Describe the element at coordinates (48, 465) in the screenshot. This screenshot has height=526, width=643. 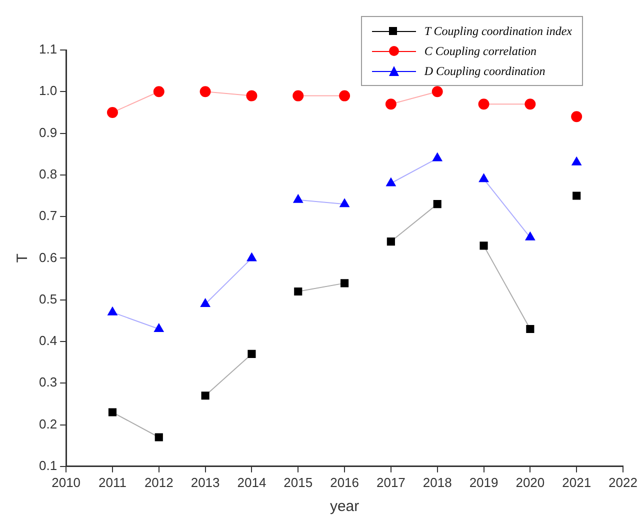
I see `y-tick-label: 0.1` at that location.